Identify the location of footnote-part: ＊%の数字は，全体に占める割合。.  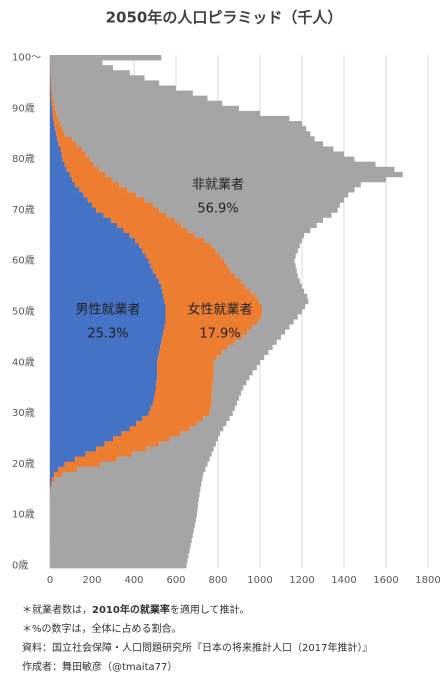
(102, 628).